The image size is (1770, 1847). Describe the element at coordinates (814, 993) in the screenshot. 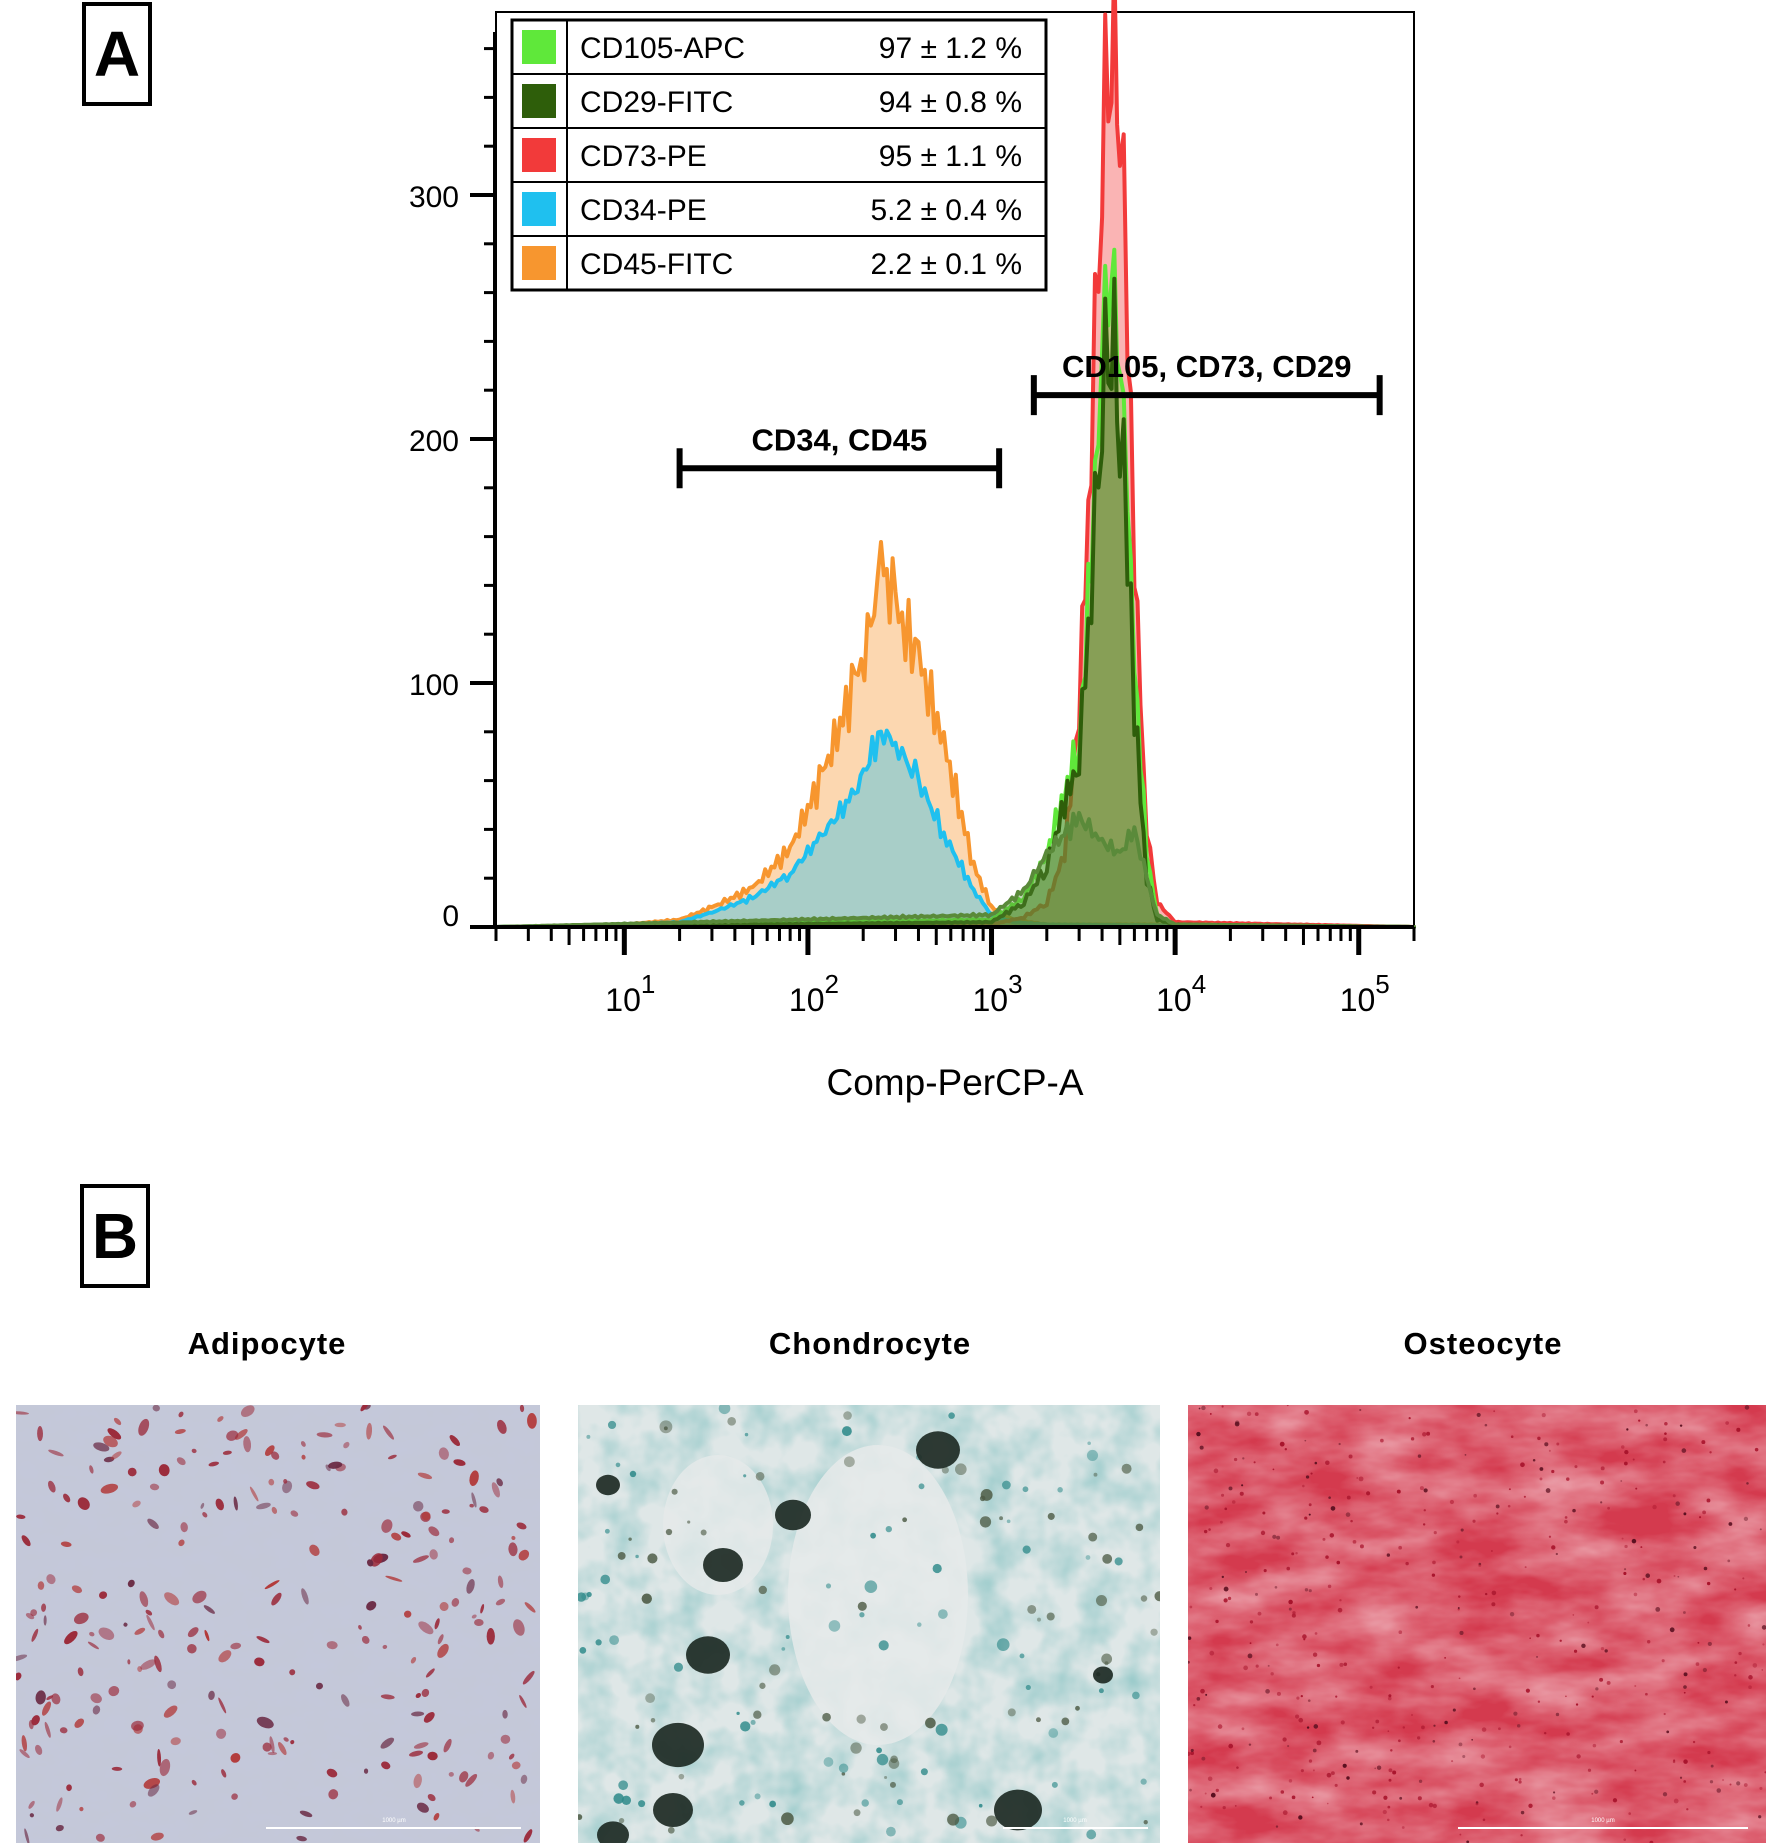

I see `x-tick-label: 10²` at that location.